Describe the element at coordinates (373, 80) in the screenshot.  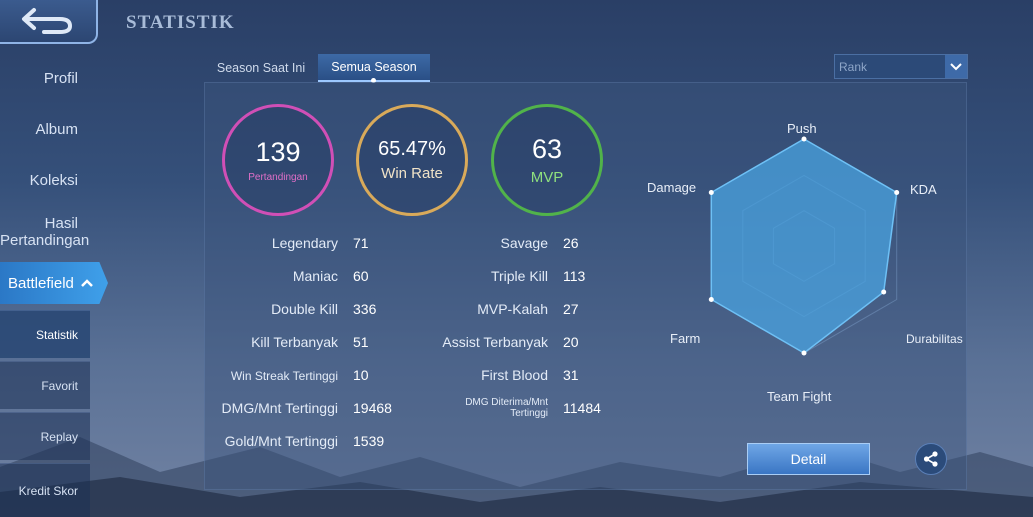
I see `active-indicator` at that location.